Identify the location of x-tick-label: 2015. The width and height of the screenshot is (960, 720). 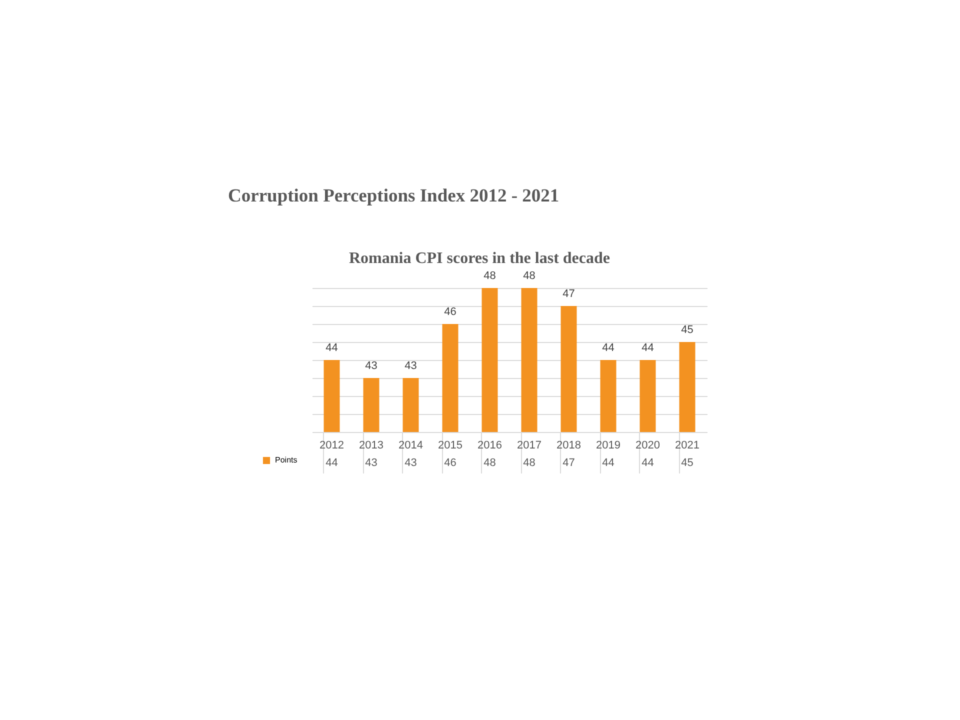
(450, 446).